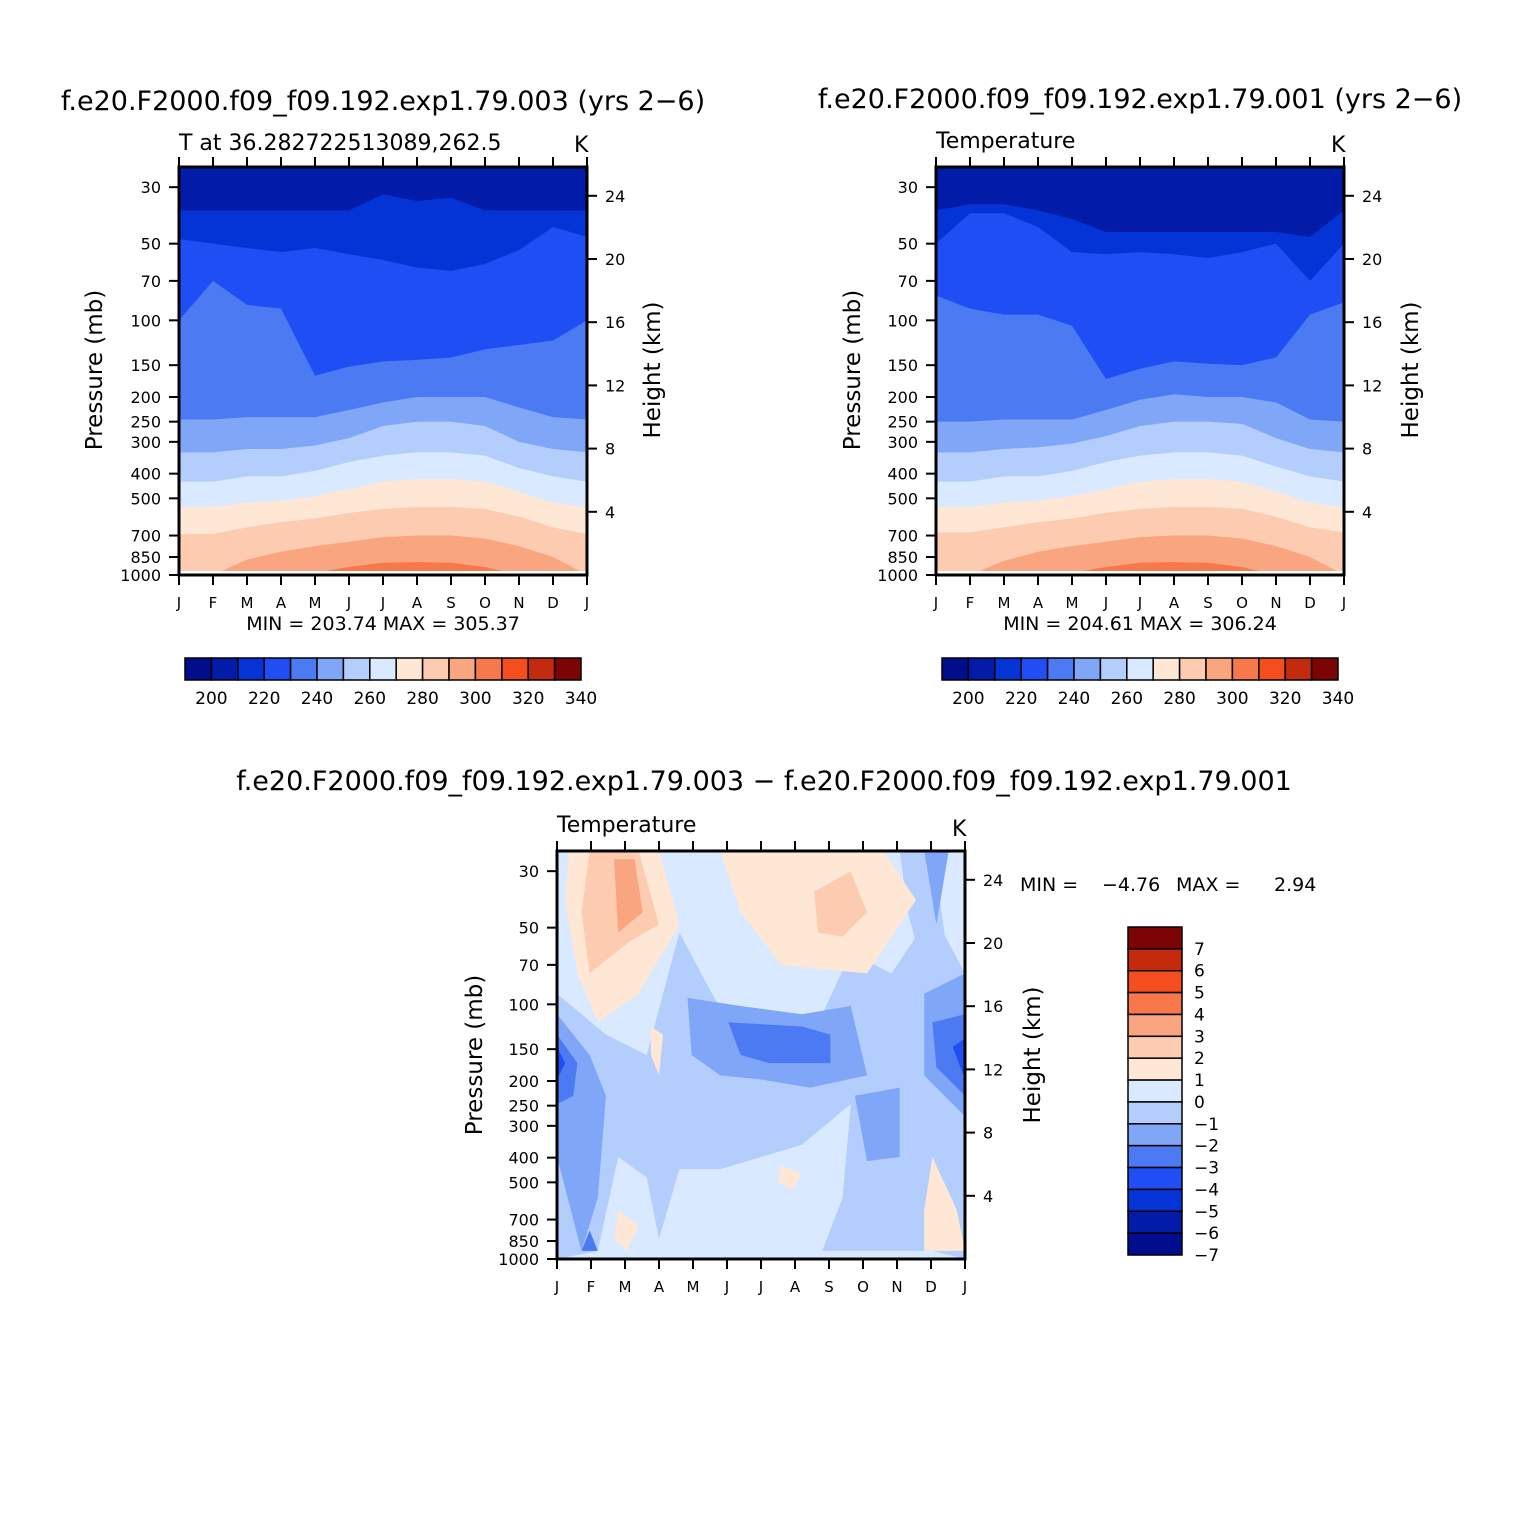 Image resolution: width=1524 pixels, height=1527 pixels. I want to click on y-tick-label: 50, so click(908, 244).